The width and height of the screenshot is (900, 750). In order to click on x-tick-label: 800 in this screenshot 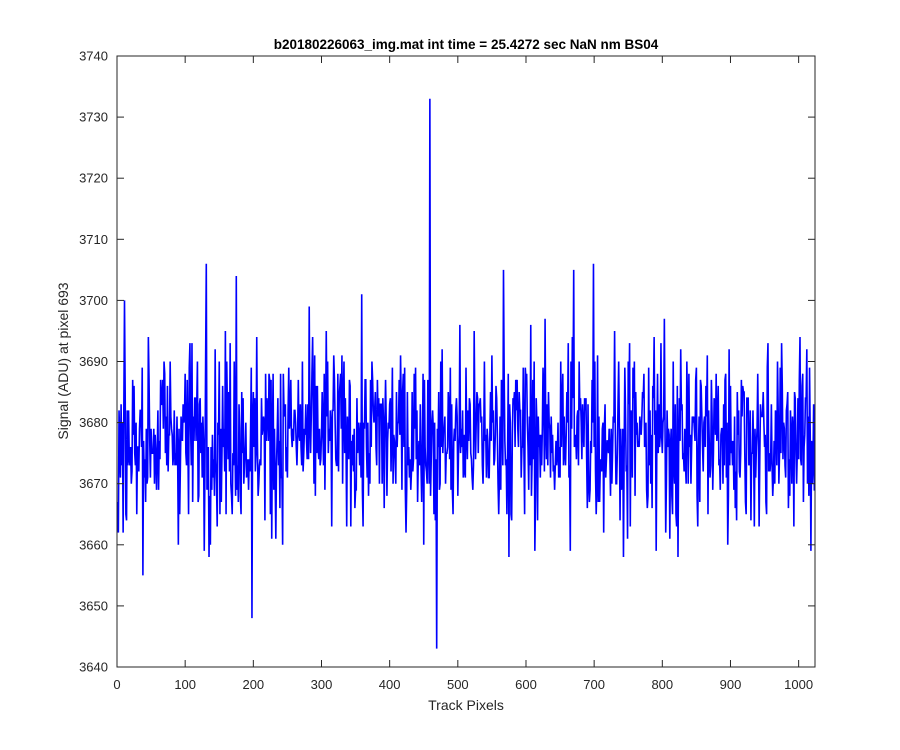, I will do `click(662, 684)`.